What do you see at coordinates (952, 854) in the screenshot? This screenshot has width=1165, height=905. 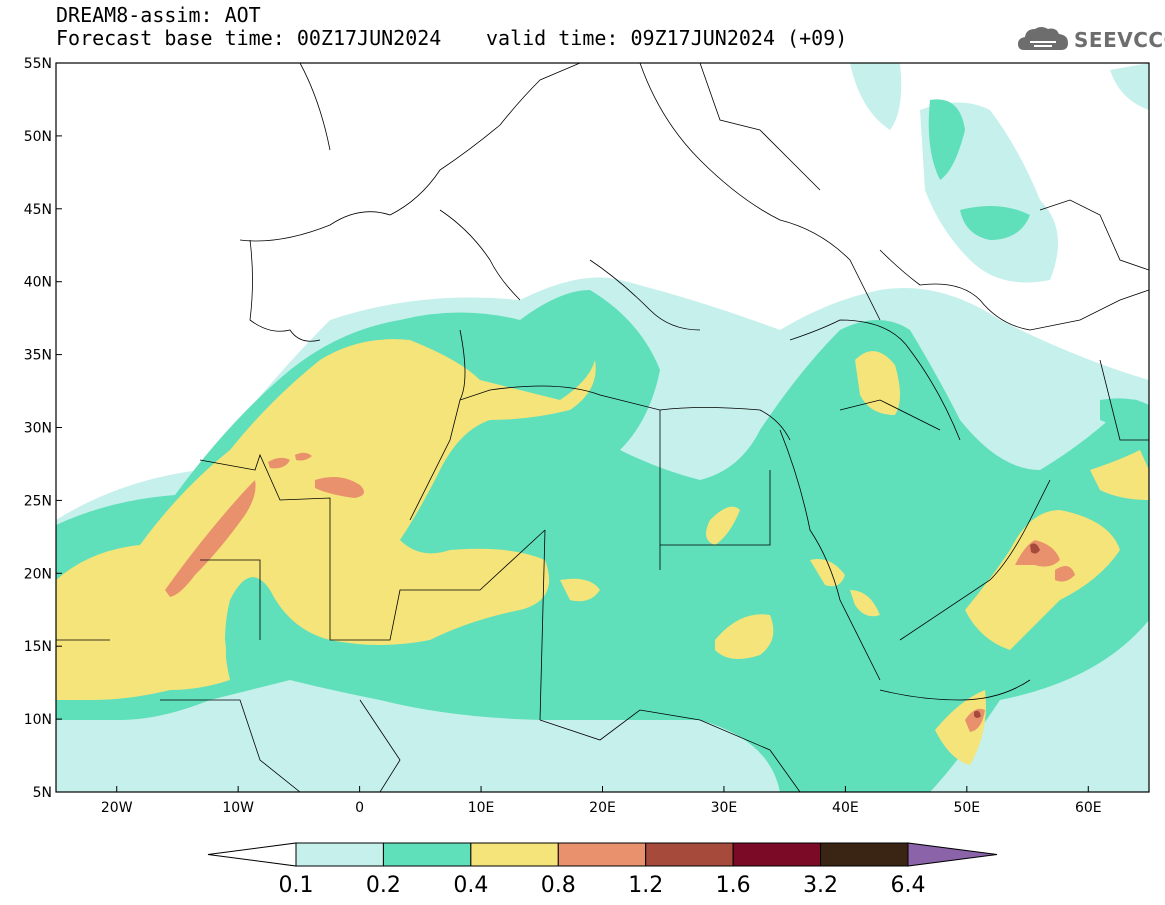 I see `colorbar-max-arrow` at bounding box center [952, 854].